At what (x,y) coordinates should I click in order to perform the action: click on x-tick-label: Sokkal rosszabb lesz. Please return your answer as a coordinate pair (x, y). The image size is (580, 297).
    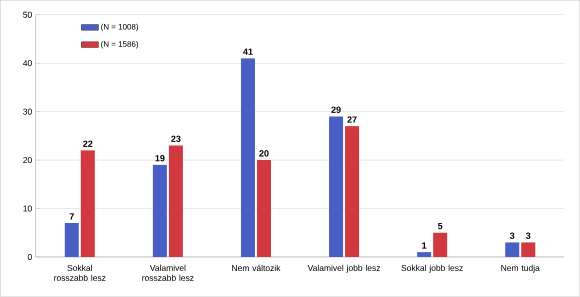
    Looking at the image, I should click on (80, 273).